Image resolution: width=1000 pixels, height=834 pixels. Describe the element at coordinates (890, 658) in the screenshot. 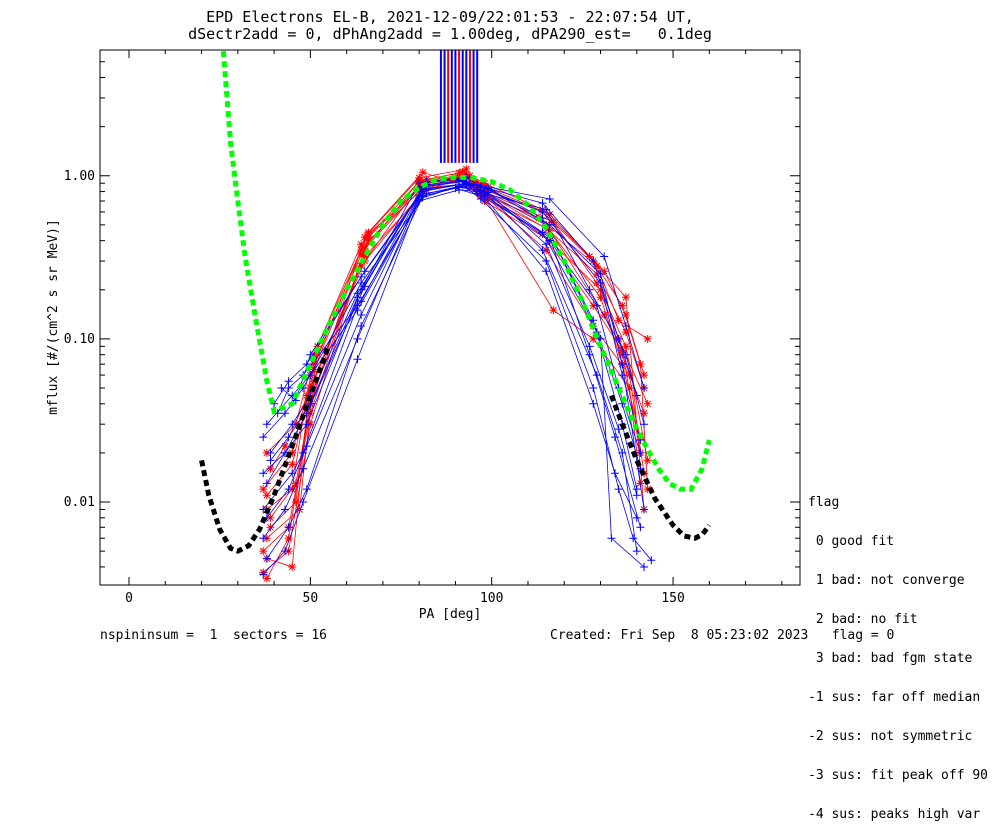

I see `legend-item: 3 bad: bad fgm state` at that location.